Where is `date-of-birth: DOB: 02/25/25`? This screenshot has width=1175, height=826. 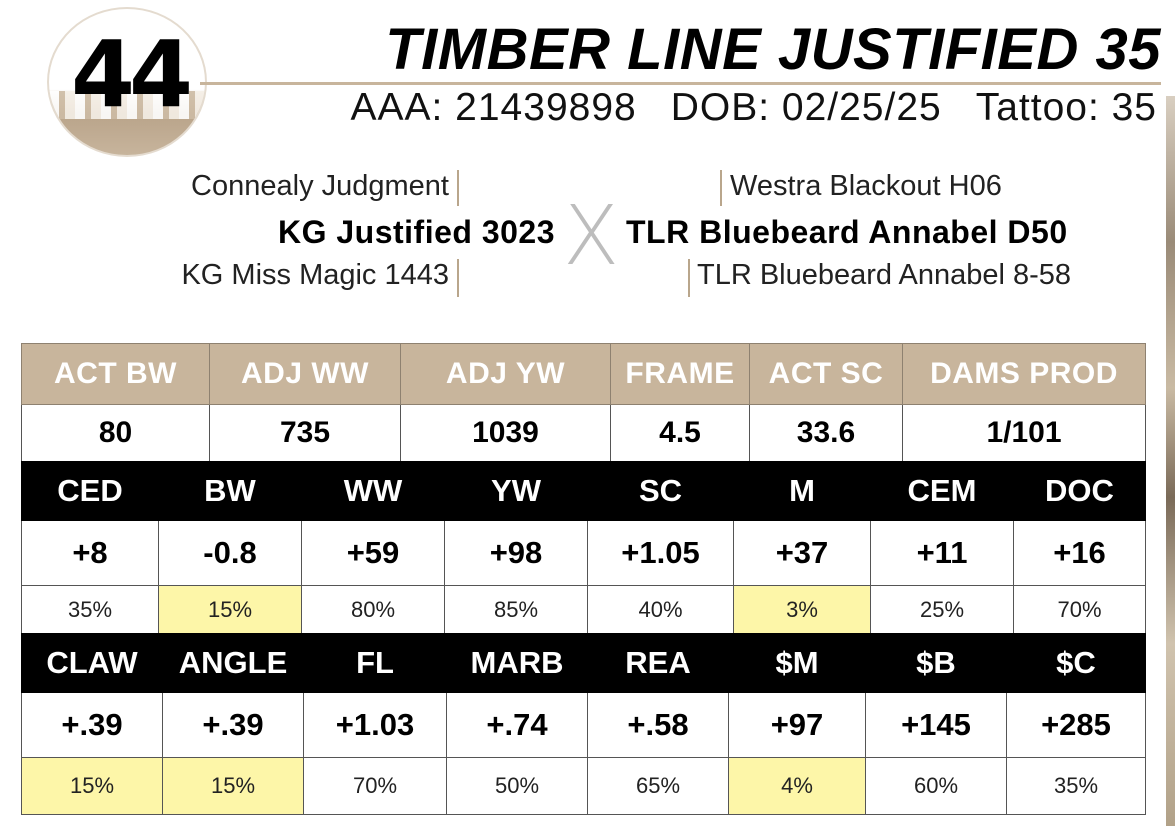 date-of-birth: DOB: 02/25/25 is located at coordinates (806, 107).